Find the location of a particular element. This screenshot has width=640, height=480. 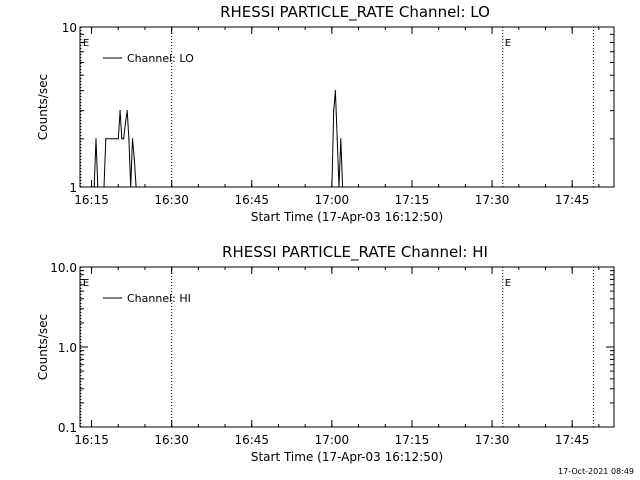

y-tick-label: 10 is located at coordinates (69, 28).